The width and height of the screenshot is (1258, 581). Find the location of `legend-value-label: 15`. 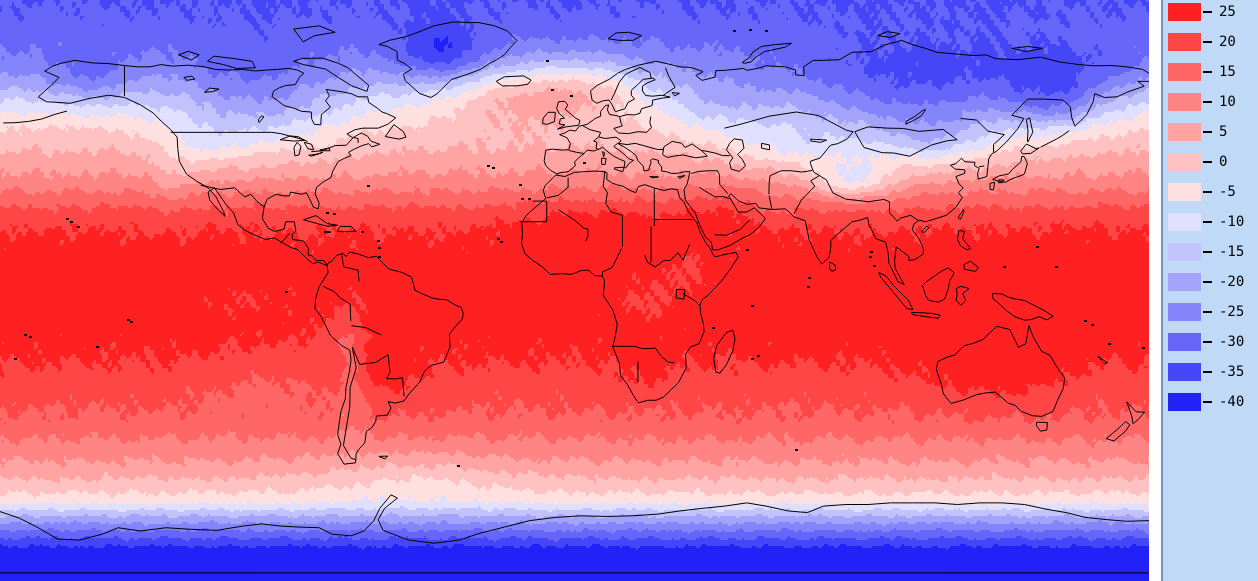

legend-value-label: 15 is located at coordinates (1227, 72).